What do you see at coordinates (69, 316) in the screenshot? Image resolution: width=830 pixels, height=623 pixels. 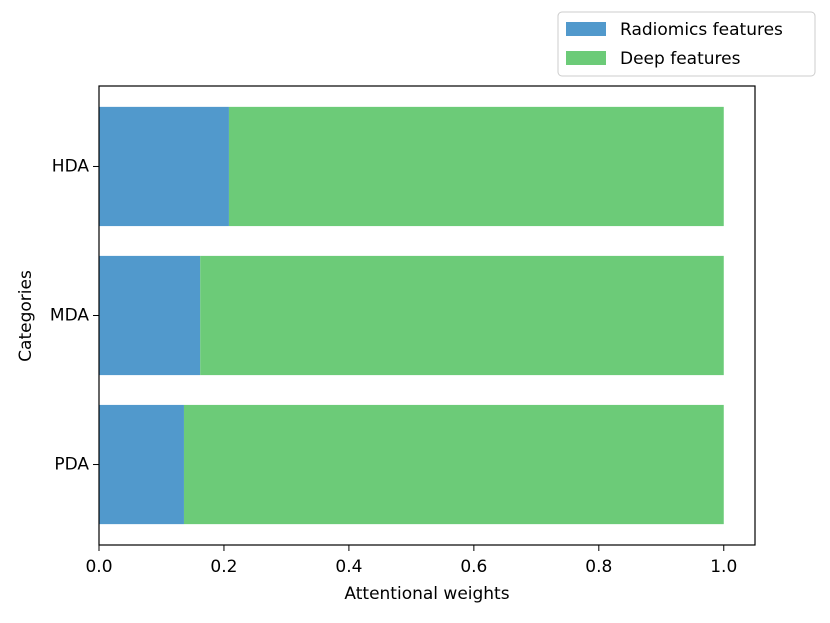 I see `y-tick-label: MDA` at bounding box center [69, 316].